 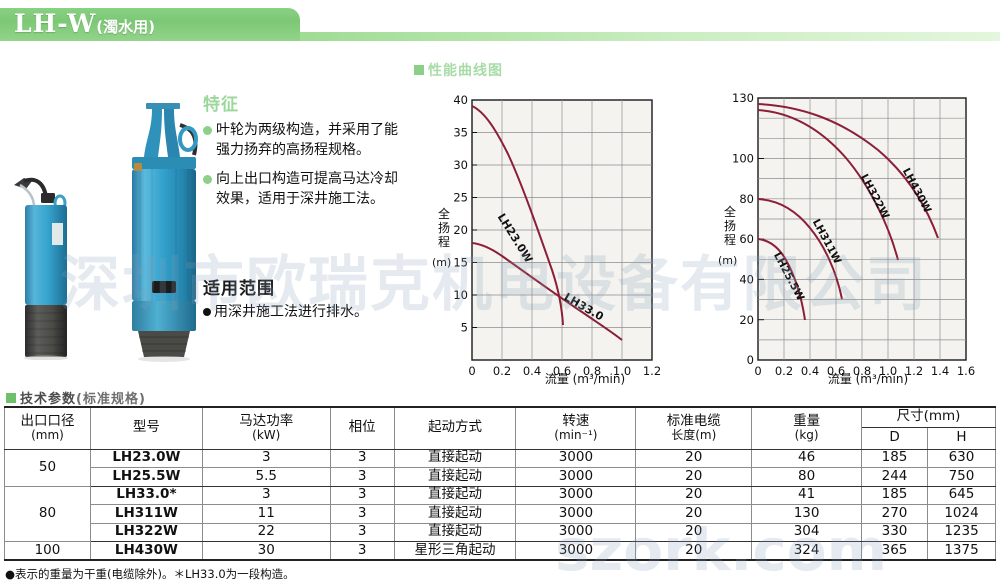 I want to click on th-unit: (kW), so click(x=266, y=435).